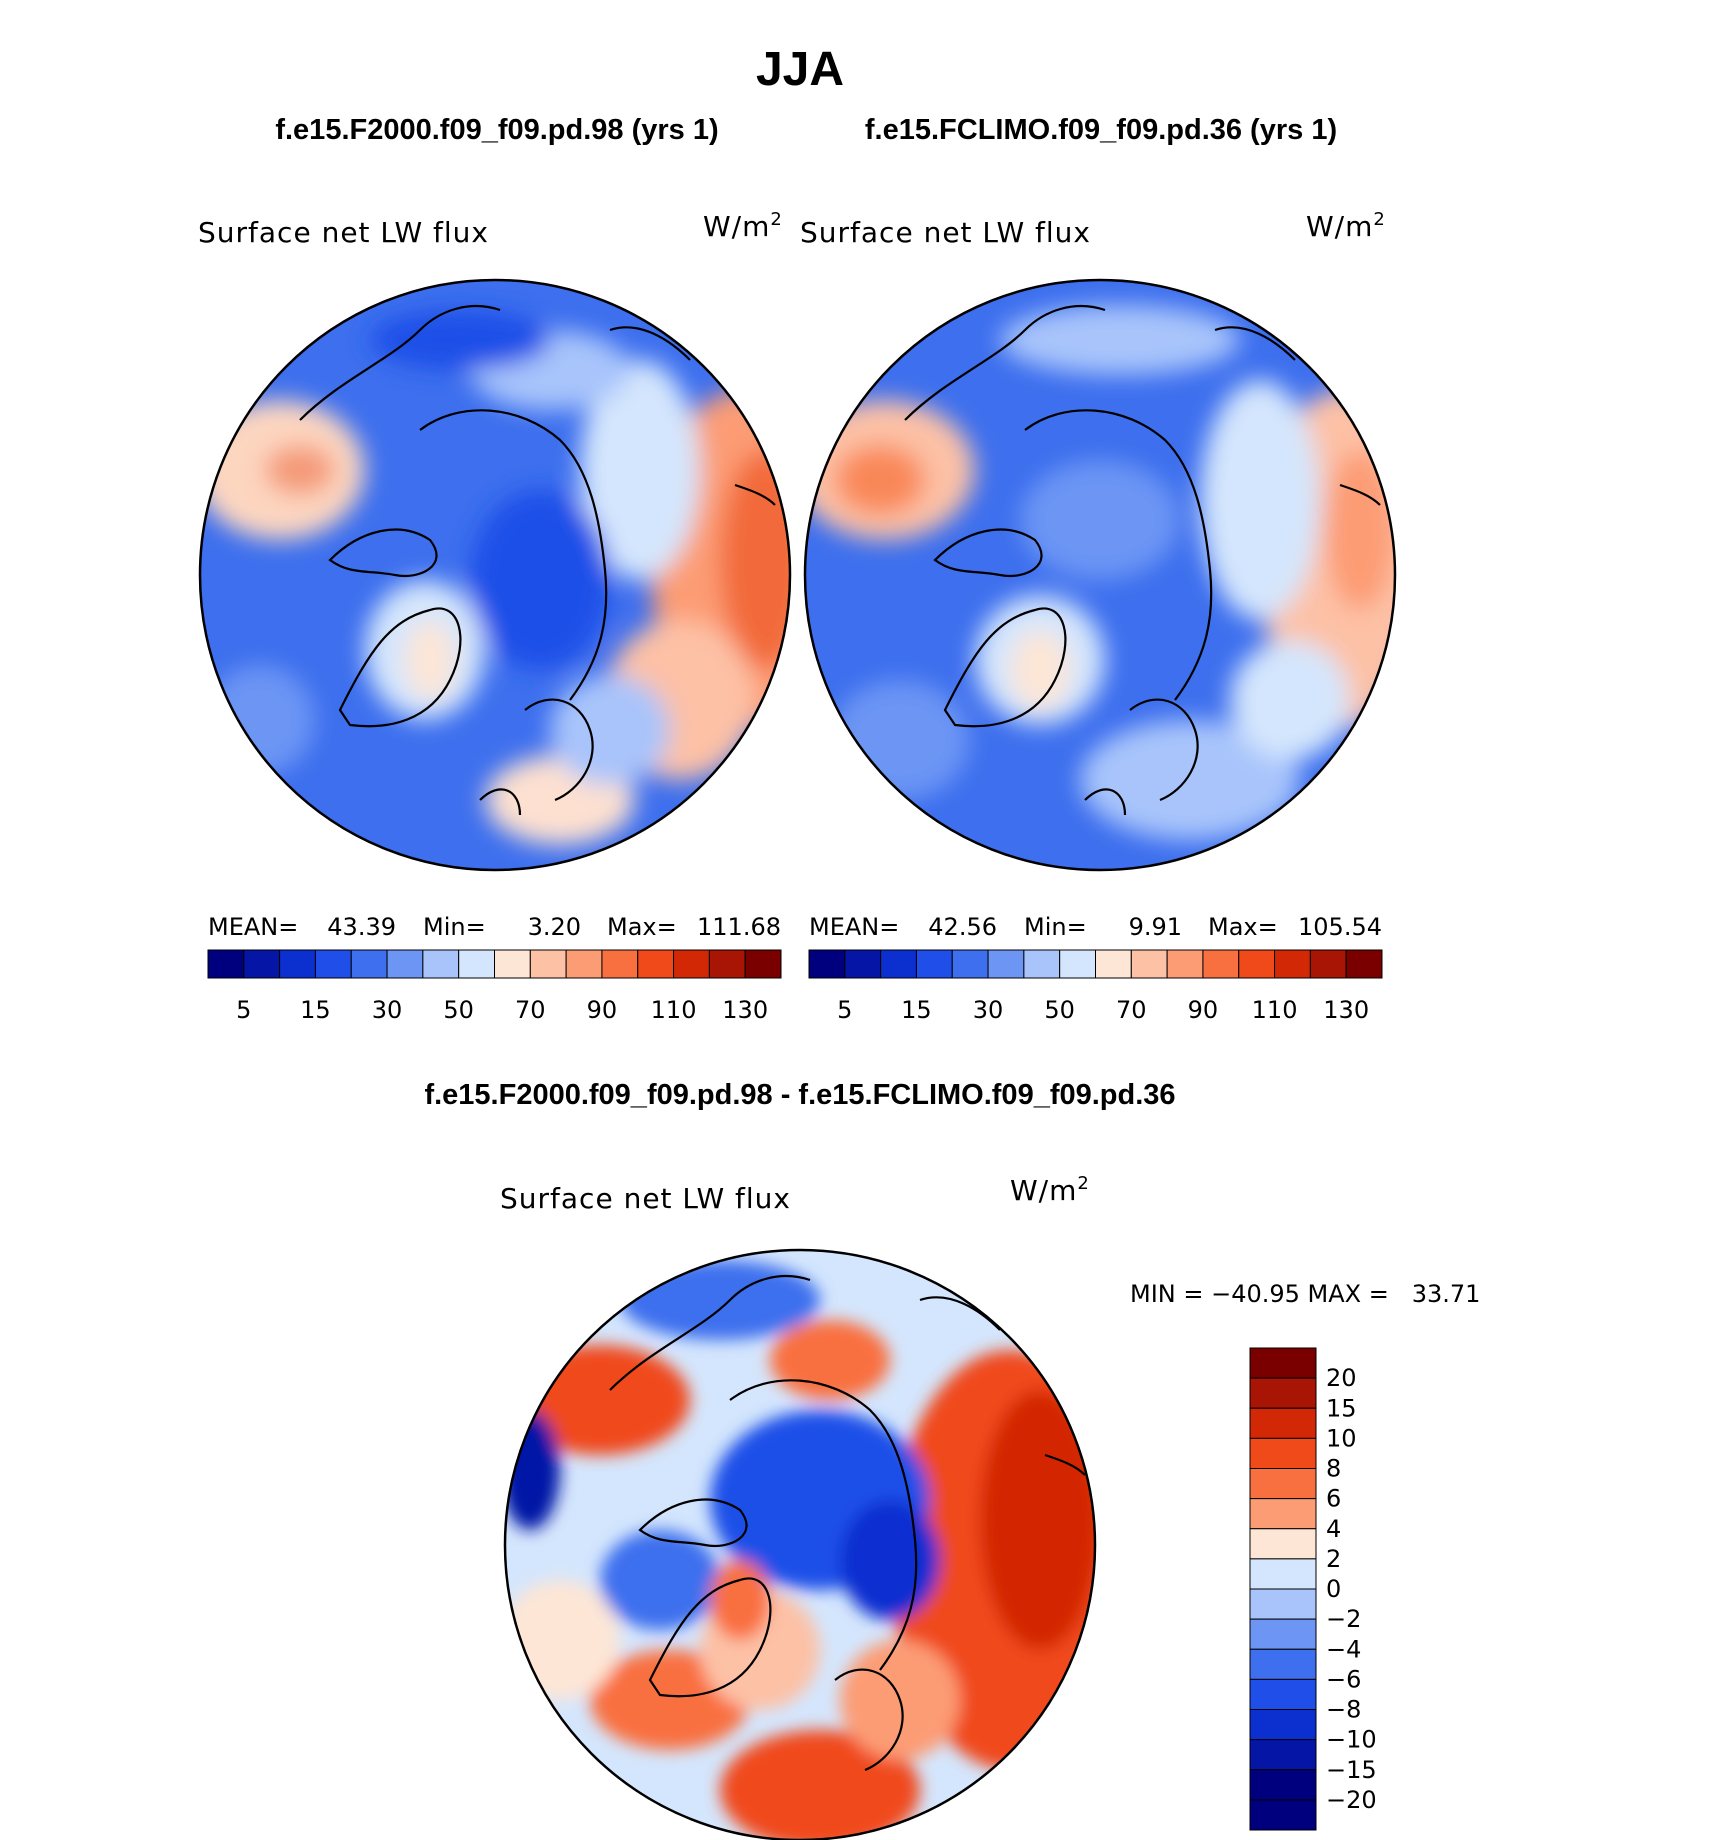 The width and height of the screenshot is (1710, 1840). What do you see at coordinates (1346, 226) in the screenshot?
I see `panel-b-units: W/m2` at bounding box center [1346, 226].